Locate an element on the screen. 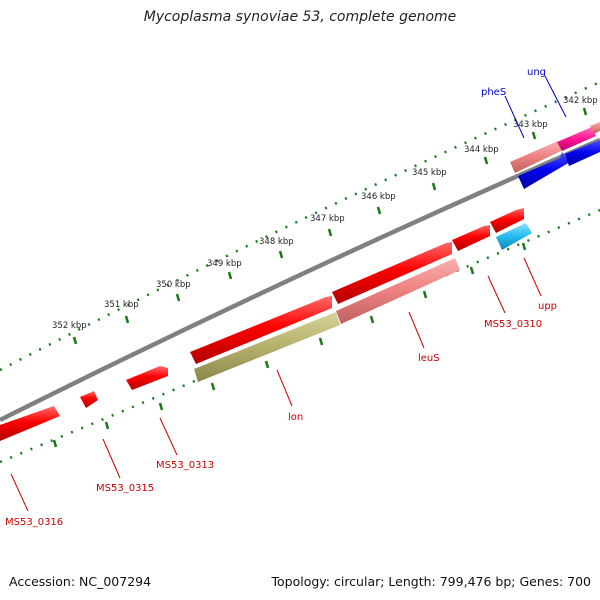 The height and width of the screenshot is (600, 600). scale-label: 343 kbp is located at coordinates (530, 125).